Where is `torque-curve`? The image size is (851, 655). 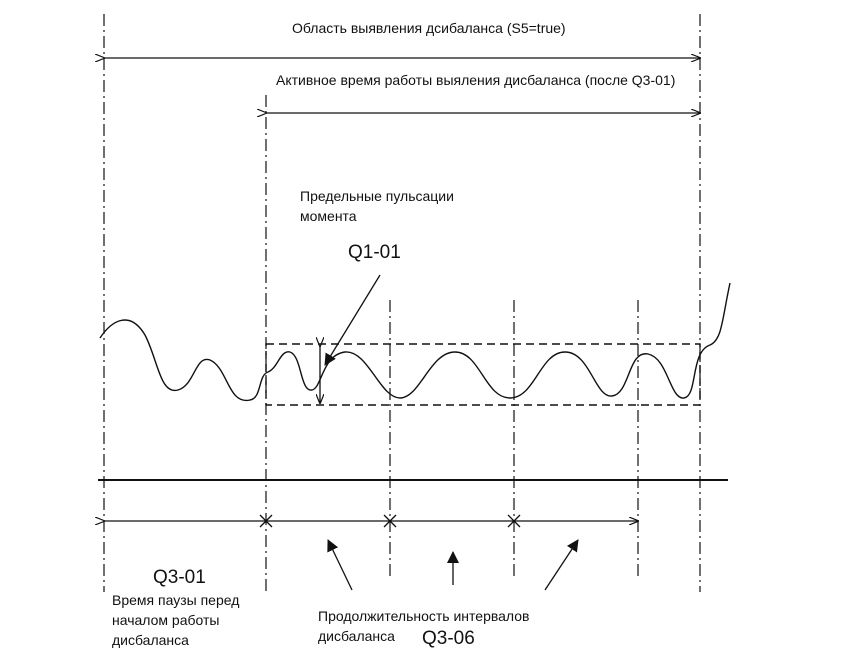 torque-curve is located at coordinates (415, 341).